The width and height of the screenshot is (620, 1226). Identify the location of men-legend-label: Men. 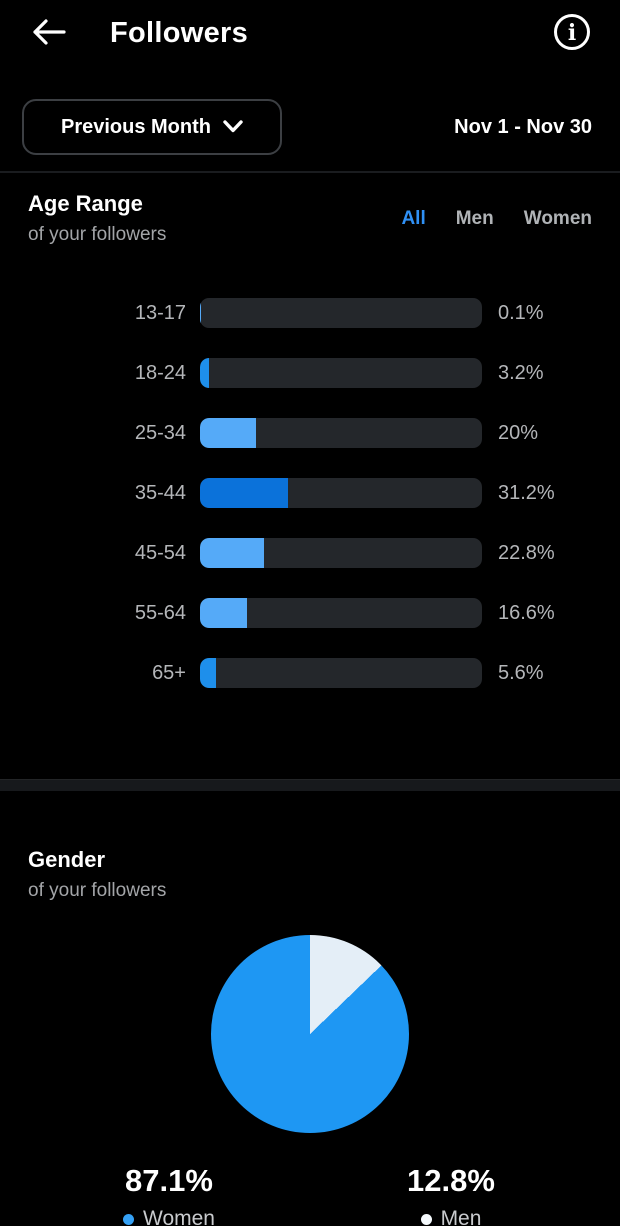
(461, 1216).